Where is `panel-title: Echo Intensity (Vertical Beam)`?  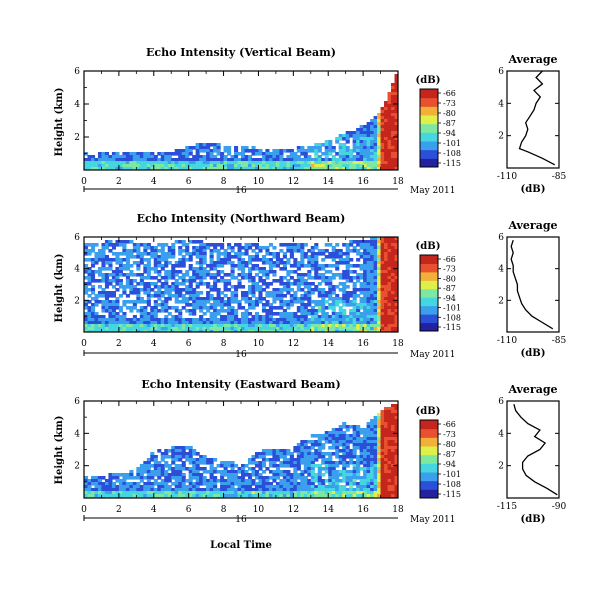 panel-title: Echo Intensity (Vertical Beam) is located at coordinates (241, 52).